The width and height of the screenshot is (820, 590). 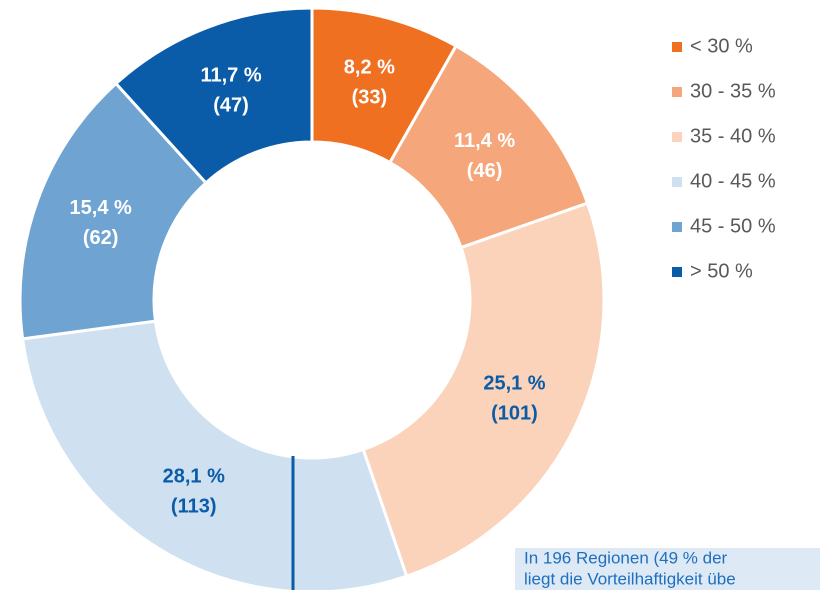 What do you see at coordinates (626, 557) in the screenshot?
I see `annotation: In 196 Regionen (49 % der` at bounding box center [626, 557].